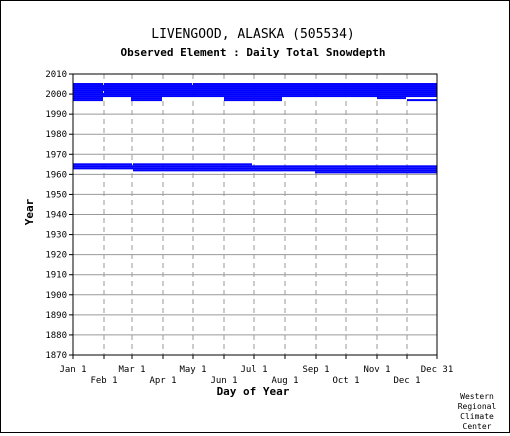 This screenshot has height=436, width=510. What do you see at coordinates (56, 236) in the screenshot?
I see `y-tick-label: 1930` at bounding box center [56, 236].